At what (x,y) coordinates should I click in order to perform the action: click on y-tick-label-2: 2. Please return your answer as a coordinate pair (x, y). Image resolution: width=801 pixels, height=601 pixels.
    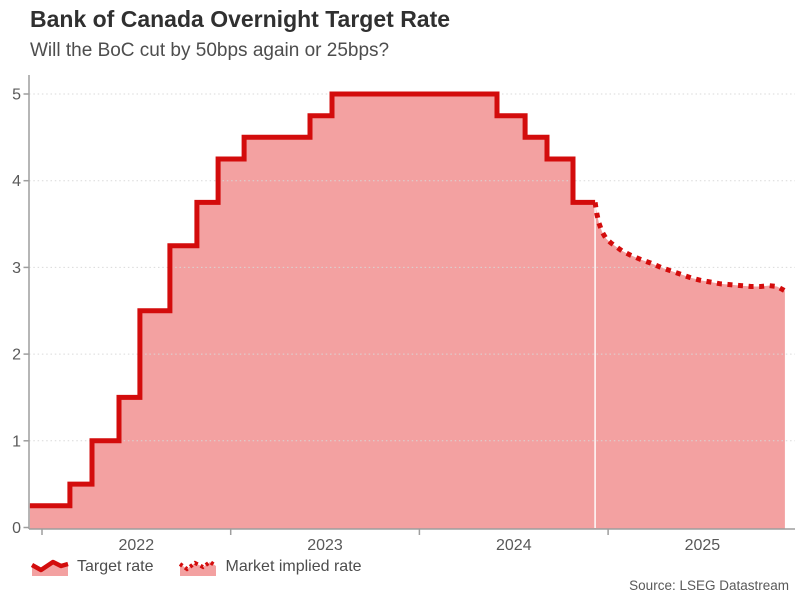
    Looking at the image, I should click on (16, 355).